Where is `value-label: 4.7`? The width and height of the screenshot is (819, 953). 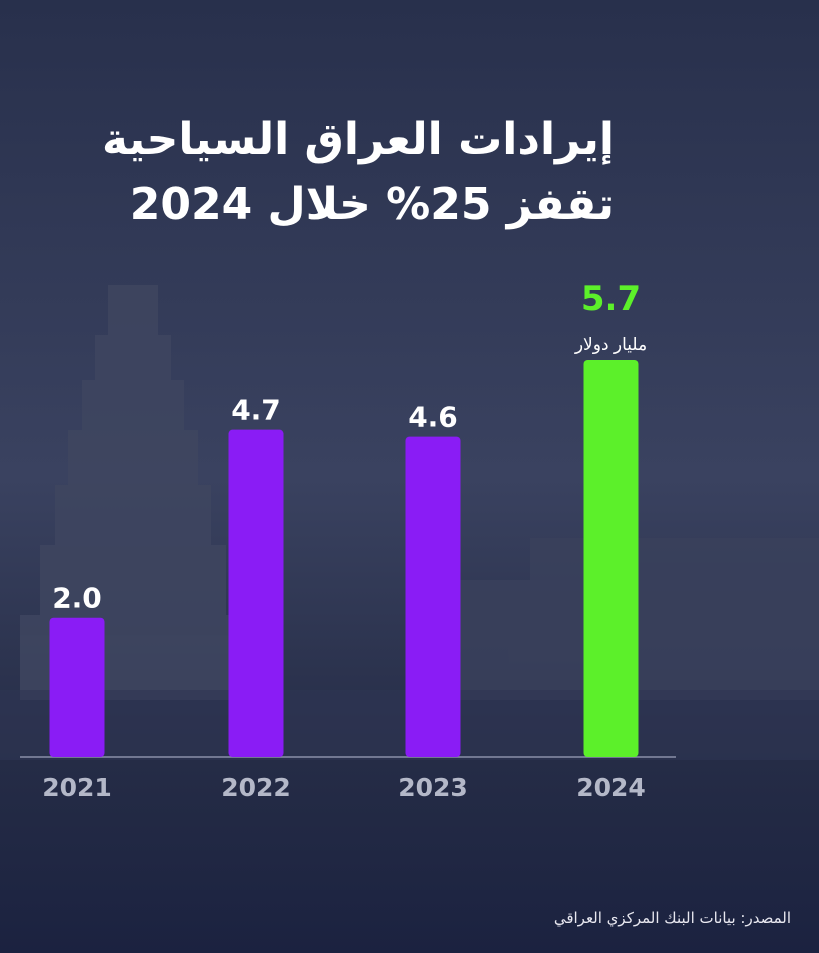
value-label: 4.7 is located at coordinates (256, 410).